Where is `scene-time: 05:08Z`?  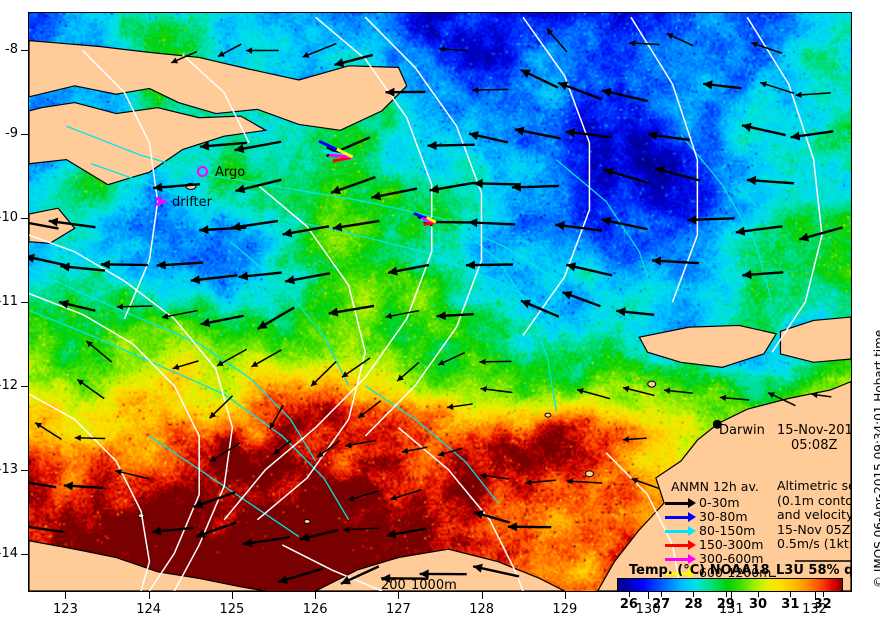 scene-time: 05:08Z is located at coordinates (814, 445).